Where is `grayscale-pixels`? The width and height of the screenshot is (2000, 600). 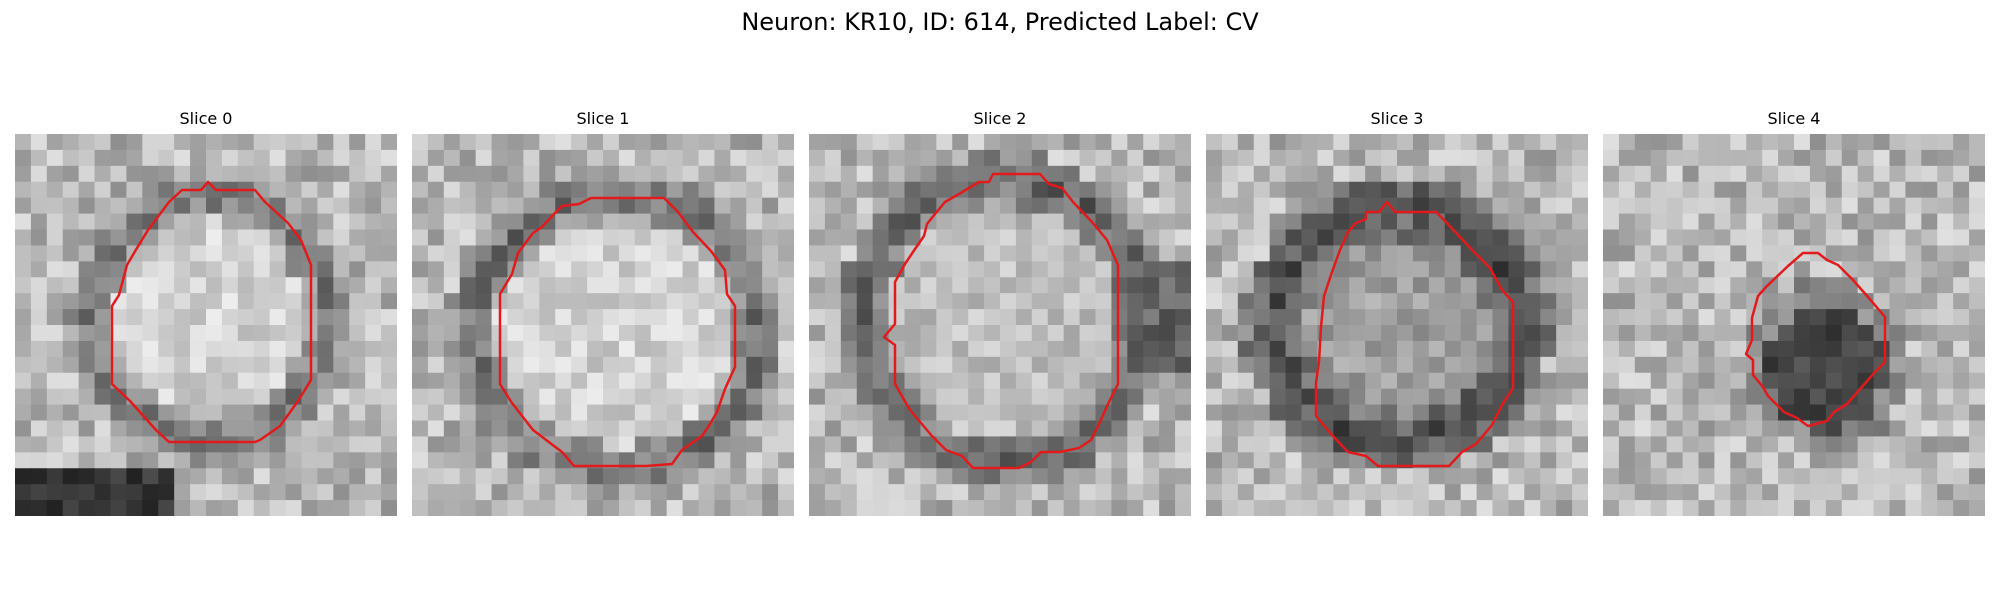
grayscale-pixels is located at coordinates (603, 325).